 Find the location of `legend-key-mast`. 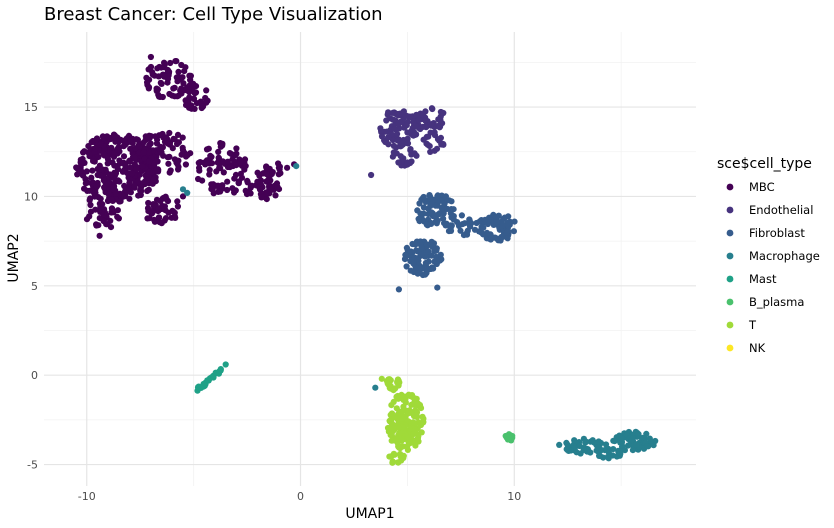

legend-key-mast is located at coordinates (730, 279).